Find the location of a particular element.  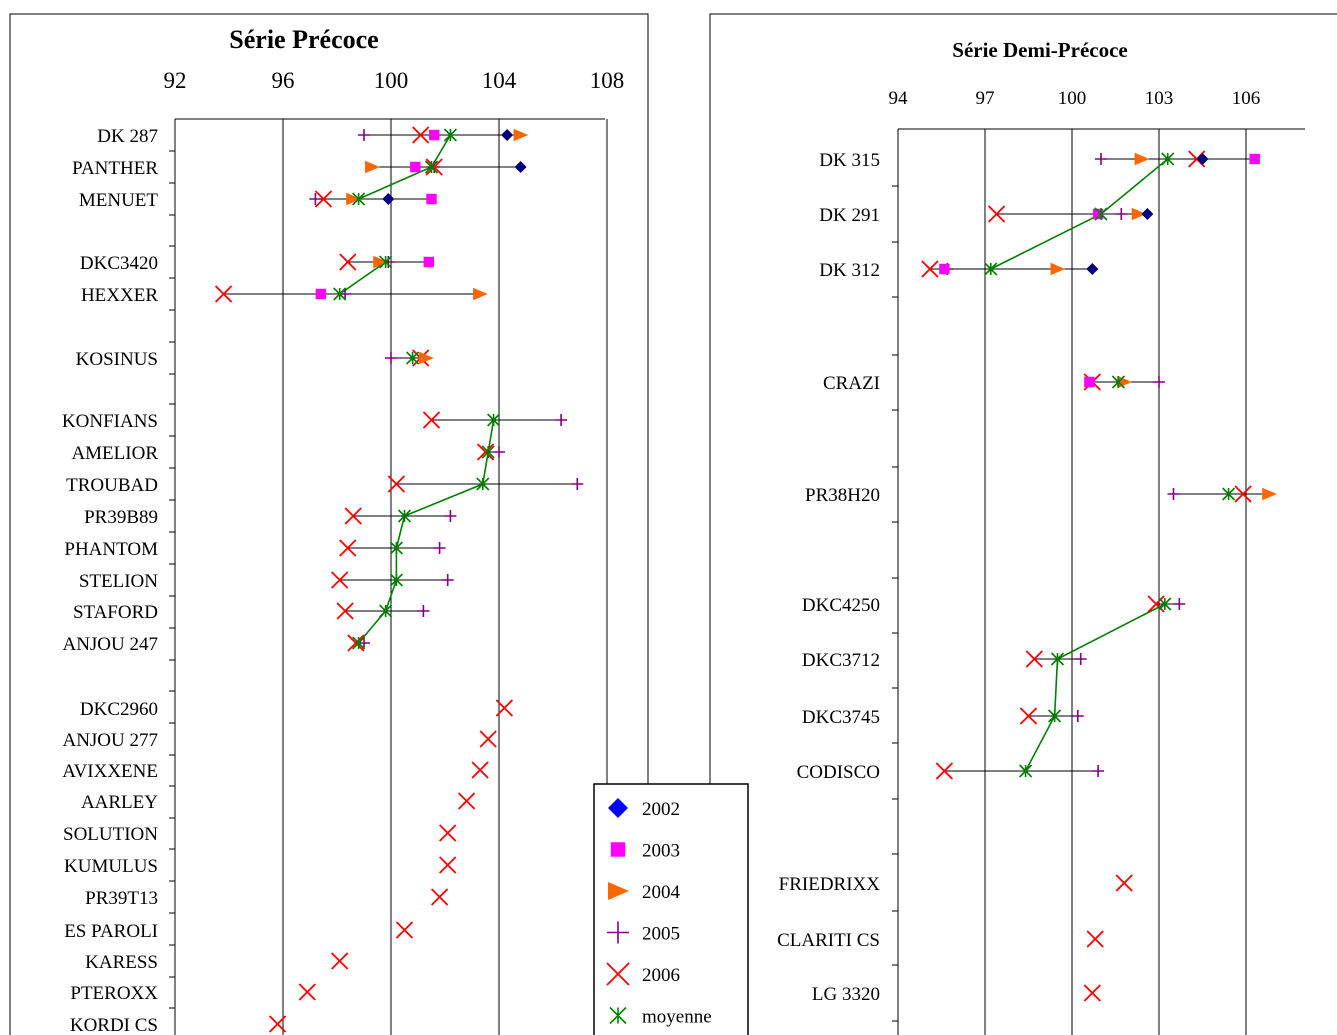

category-label: PR39B89 is located at coordinates (121, 517).